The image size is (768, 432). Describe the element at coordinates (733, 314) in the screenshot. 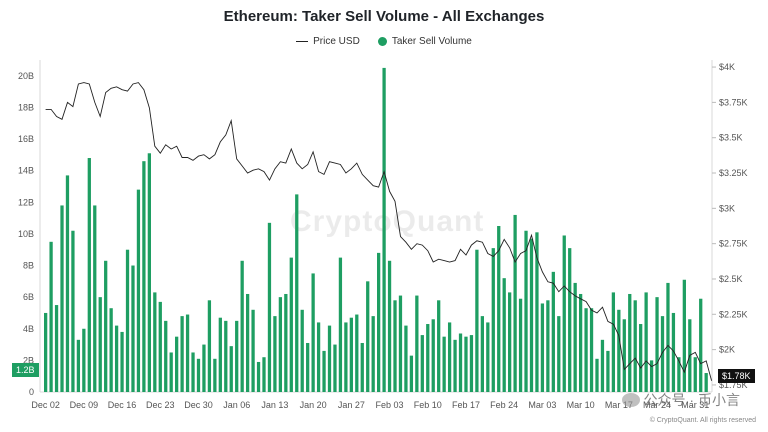

I see `y-right-tick-label: $2.25K` at that location.